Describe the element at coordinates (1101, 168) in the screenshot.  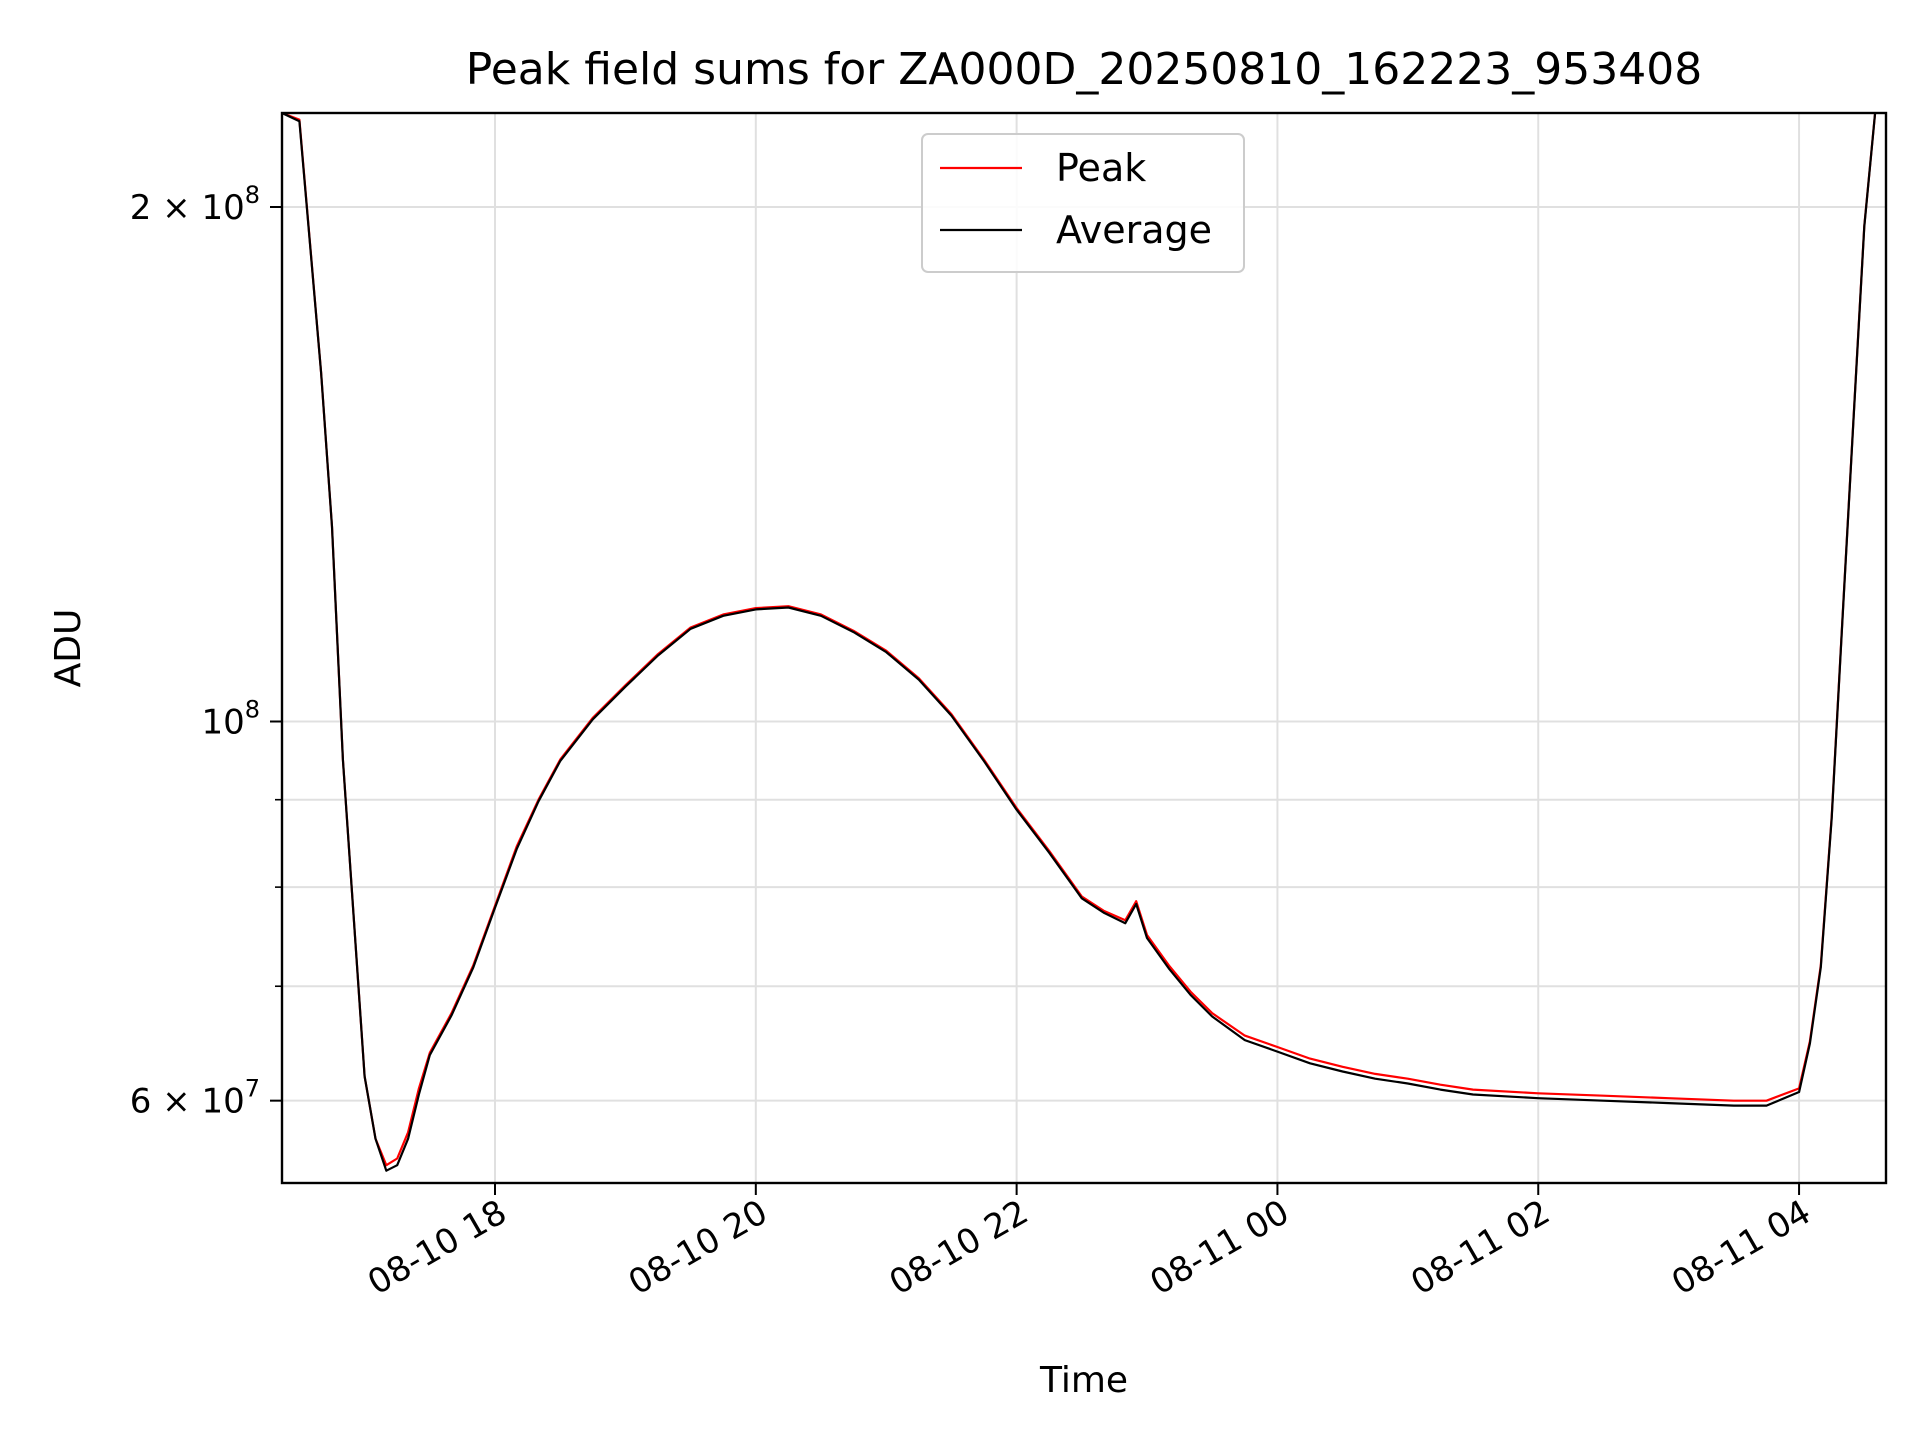
I see `legend-label-peak: Peak` at that location.